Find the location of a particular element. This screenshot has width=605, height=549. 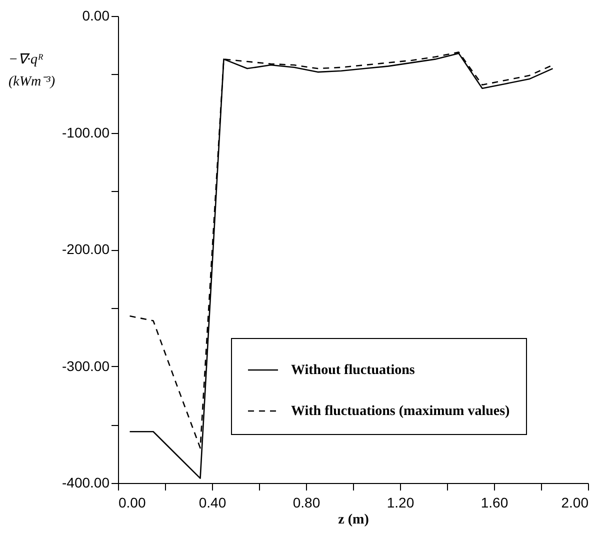

x-tick-label: 0.00 is located at coordinates (132, 502).